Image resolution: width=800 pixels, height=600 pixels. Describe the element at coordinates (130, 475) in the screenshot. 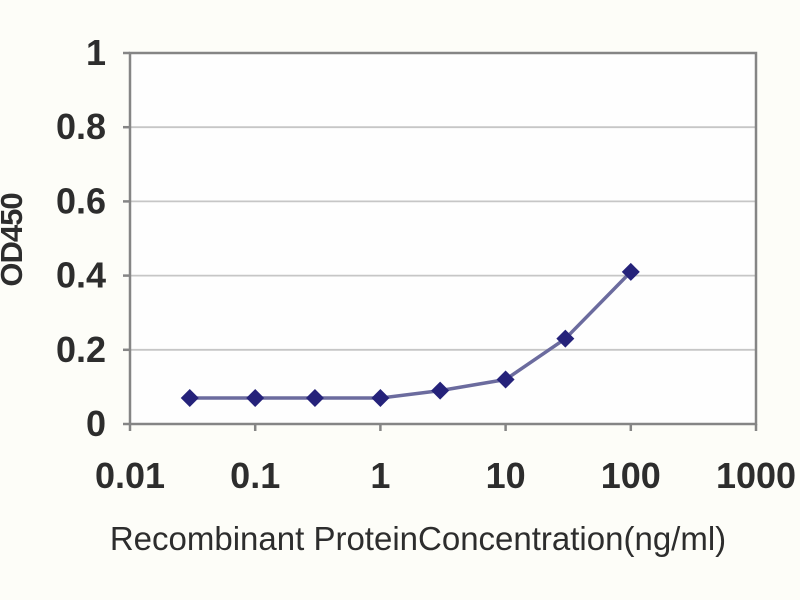

I see `x-tick-label: 0.01` at that location.